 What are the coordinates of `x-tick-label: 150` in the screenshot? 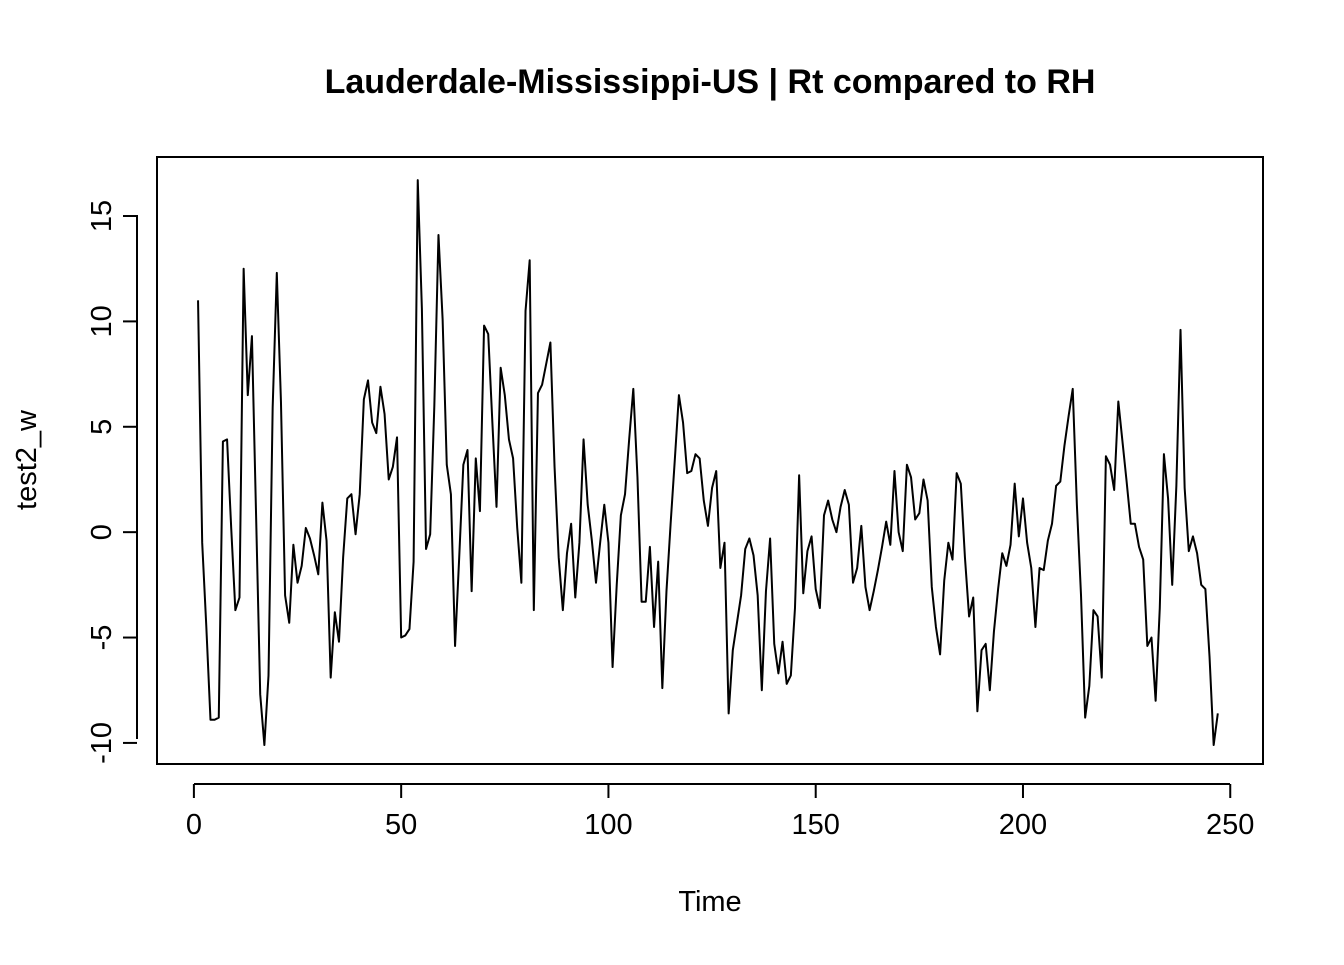 It's located at (816, 825).